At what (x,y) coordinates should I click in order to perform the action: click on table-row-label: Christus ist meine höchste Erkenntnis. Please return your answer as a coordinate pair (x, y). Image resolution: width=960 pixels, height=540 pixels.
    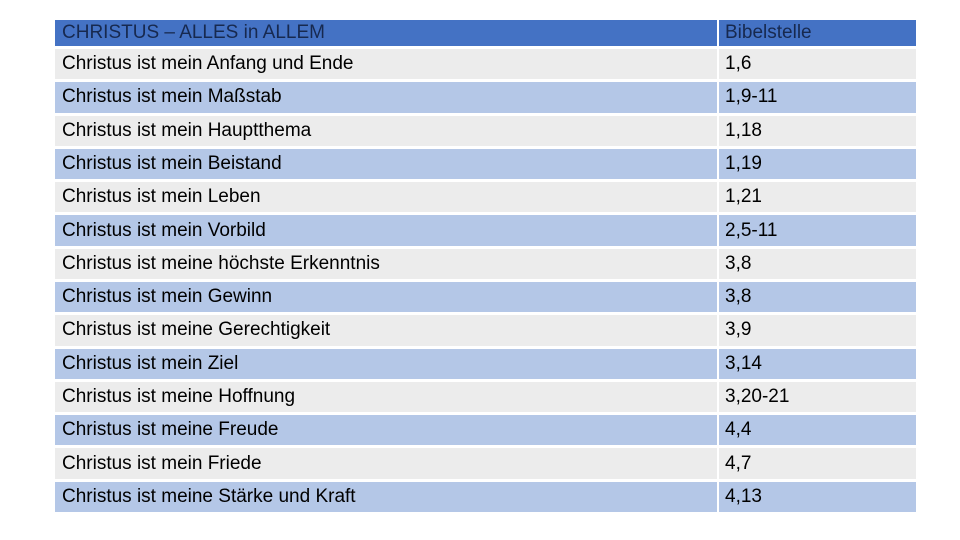
    Looking at the image, I should click on (221, 263).